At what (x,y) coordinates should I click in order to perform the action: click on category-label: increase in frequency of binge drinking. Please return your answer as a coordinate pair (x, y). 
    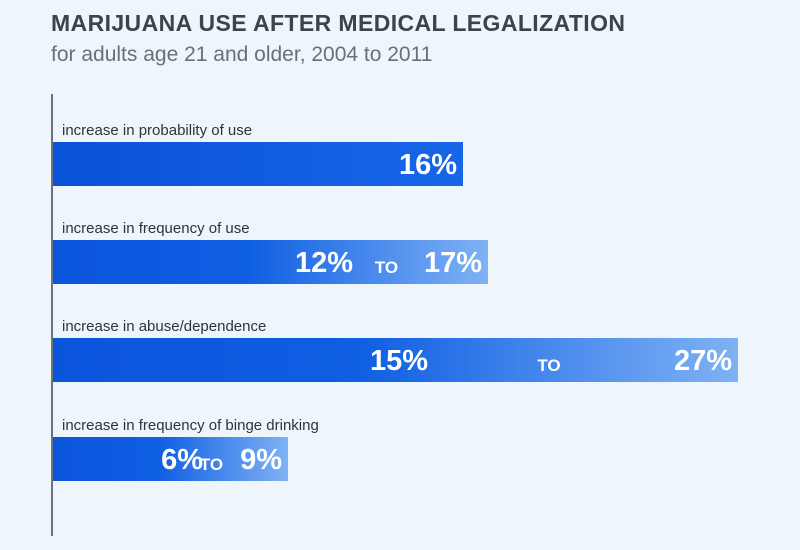
    Looking at the image, I should click on (190, 425).